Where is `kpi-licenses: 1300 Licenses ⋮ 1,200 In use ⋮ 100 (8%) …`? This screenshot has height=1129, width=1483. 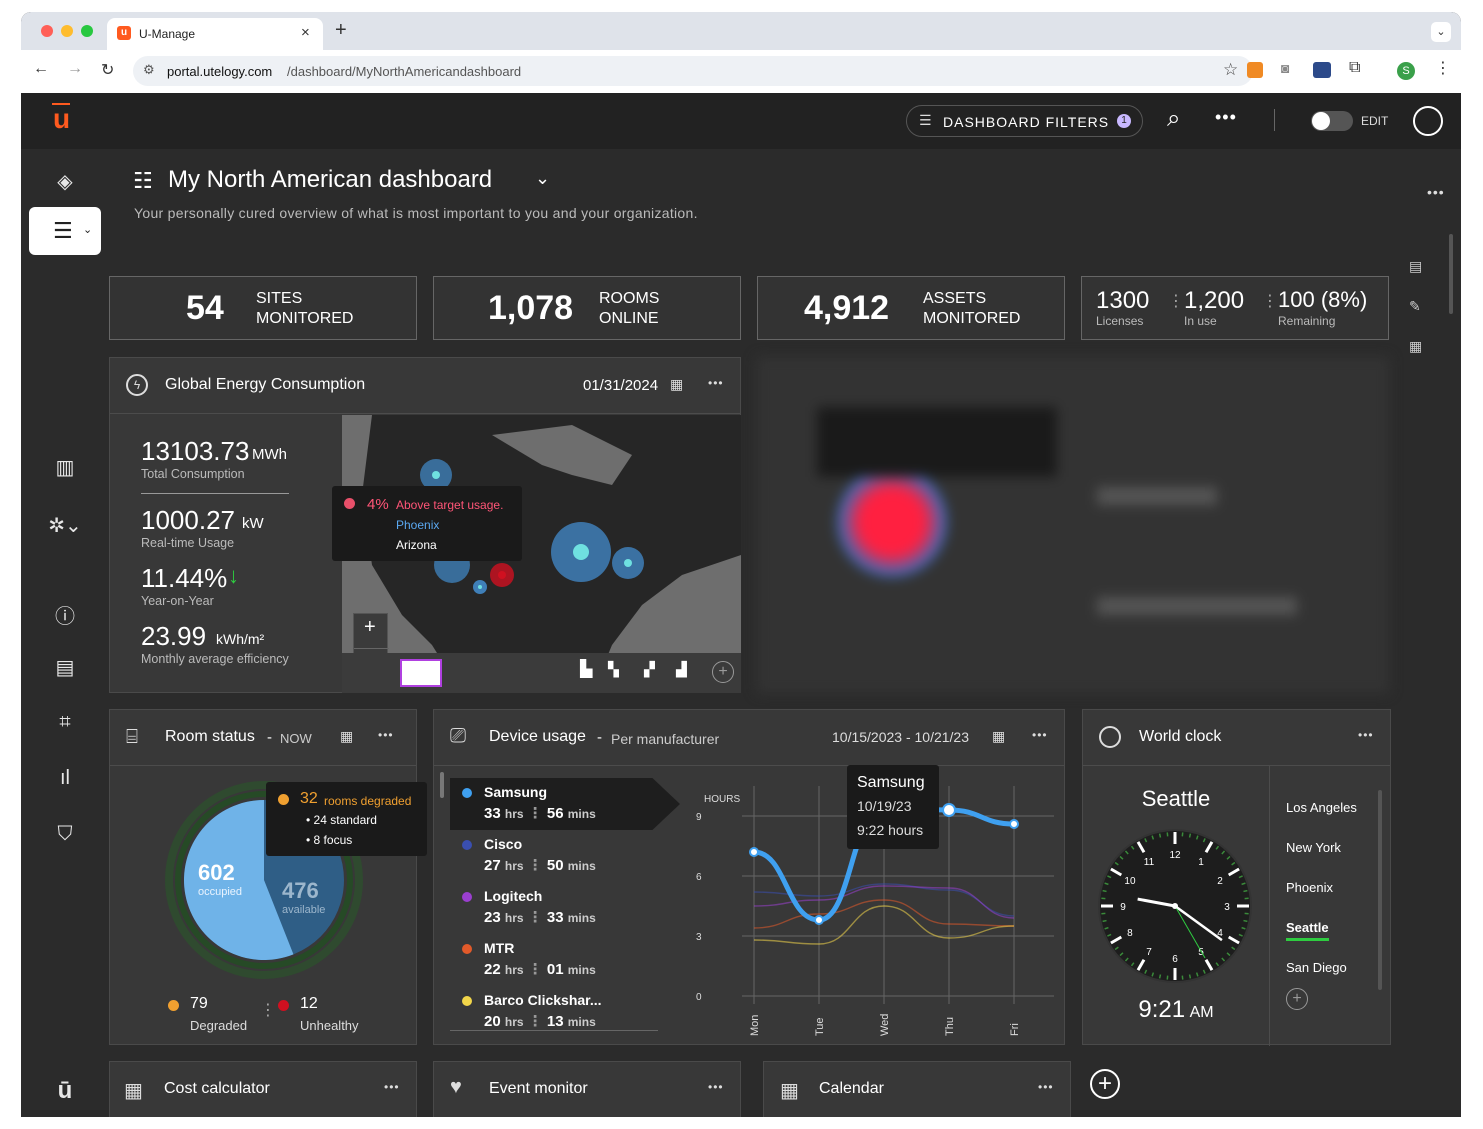
kpi-licenses: 1300 Licenses ⋮ 1,200 In use ⋮ 100 (8%) … is located at coordinates (1235, 308).